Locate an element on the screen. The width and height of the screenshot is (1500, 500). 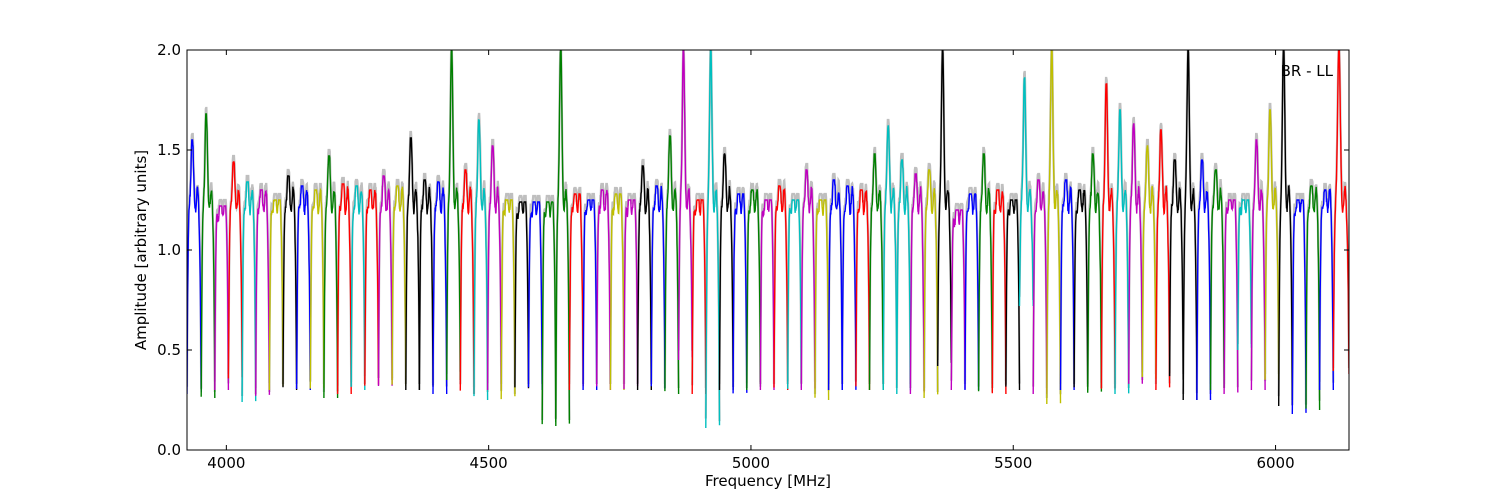
y-tick-label-1: 0.5 is located at coordinates (169, 350).